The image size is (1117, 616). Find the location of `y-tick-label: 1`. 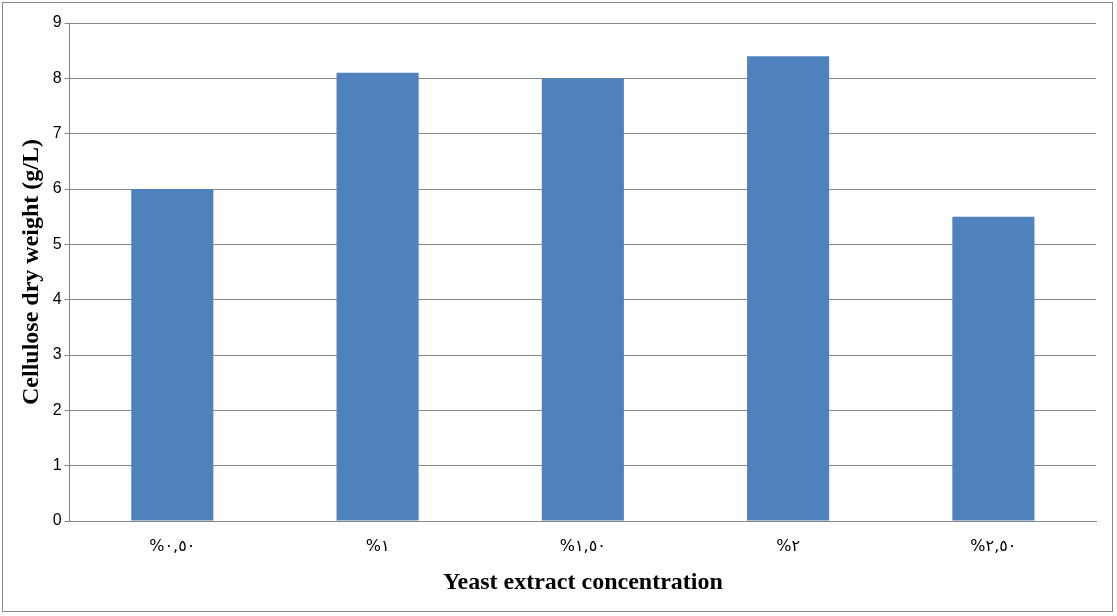

y-tick-label: 1 is located at coordinates (57, 465).